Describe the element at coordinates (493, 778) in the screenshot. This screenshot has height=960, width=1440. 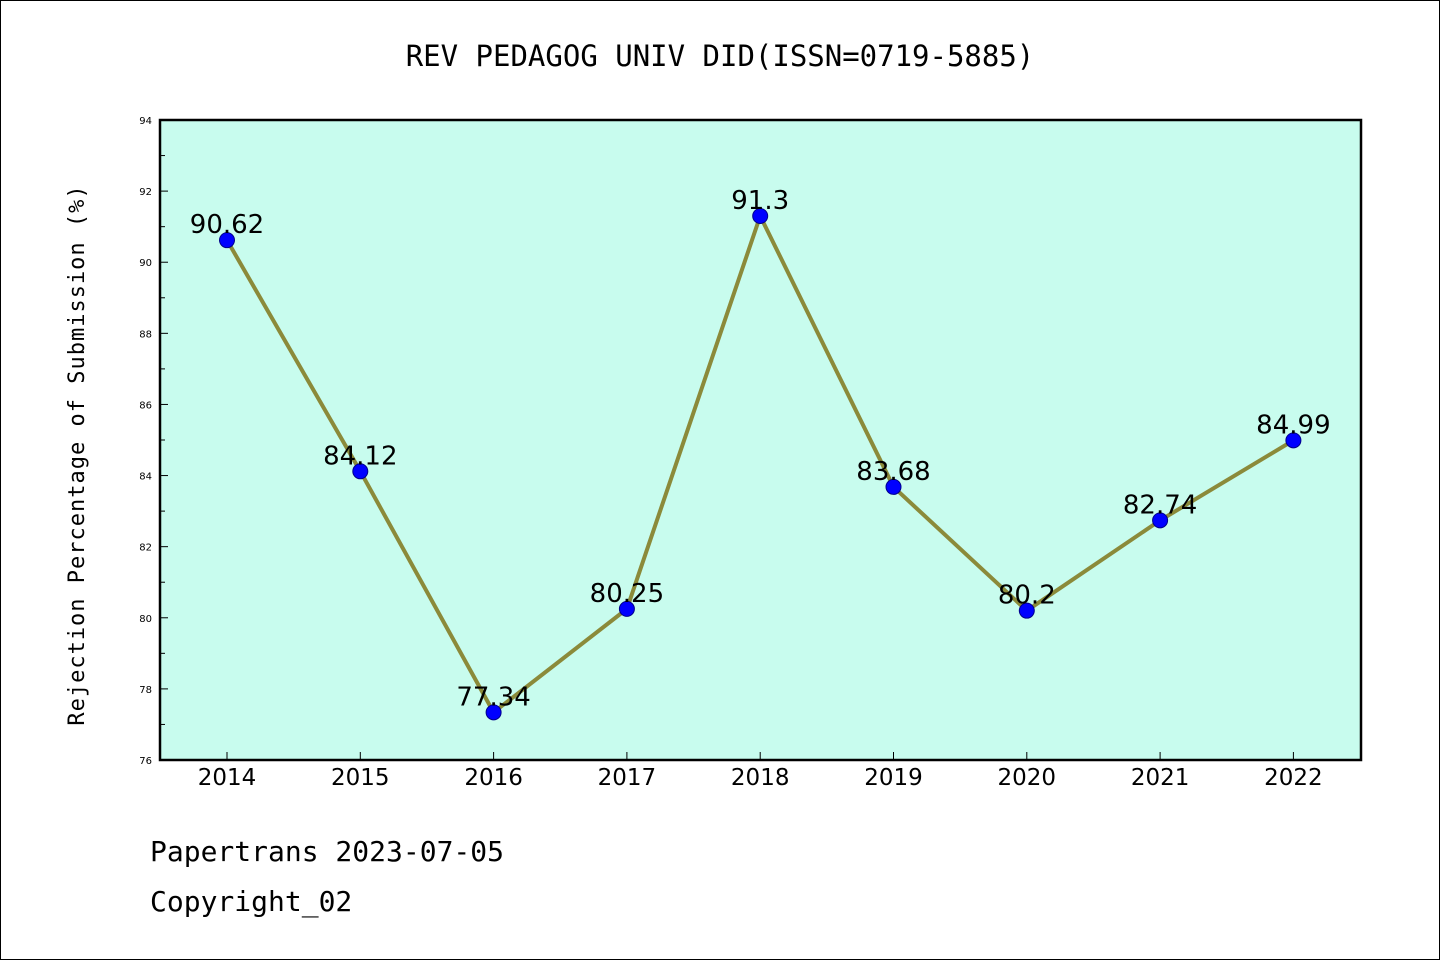
I see `x-tick-label: 2016` at that location.